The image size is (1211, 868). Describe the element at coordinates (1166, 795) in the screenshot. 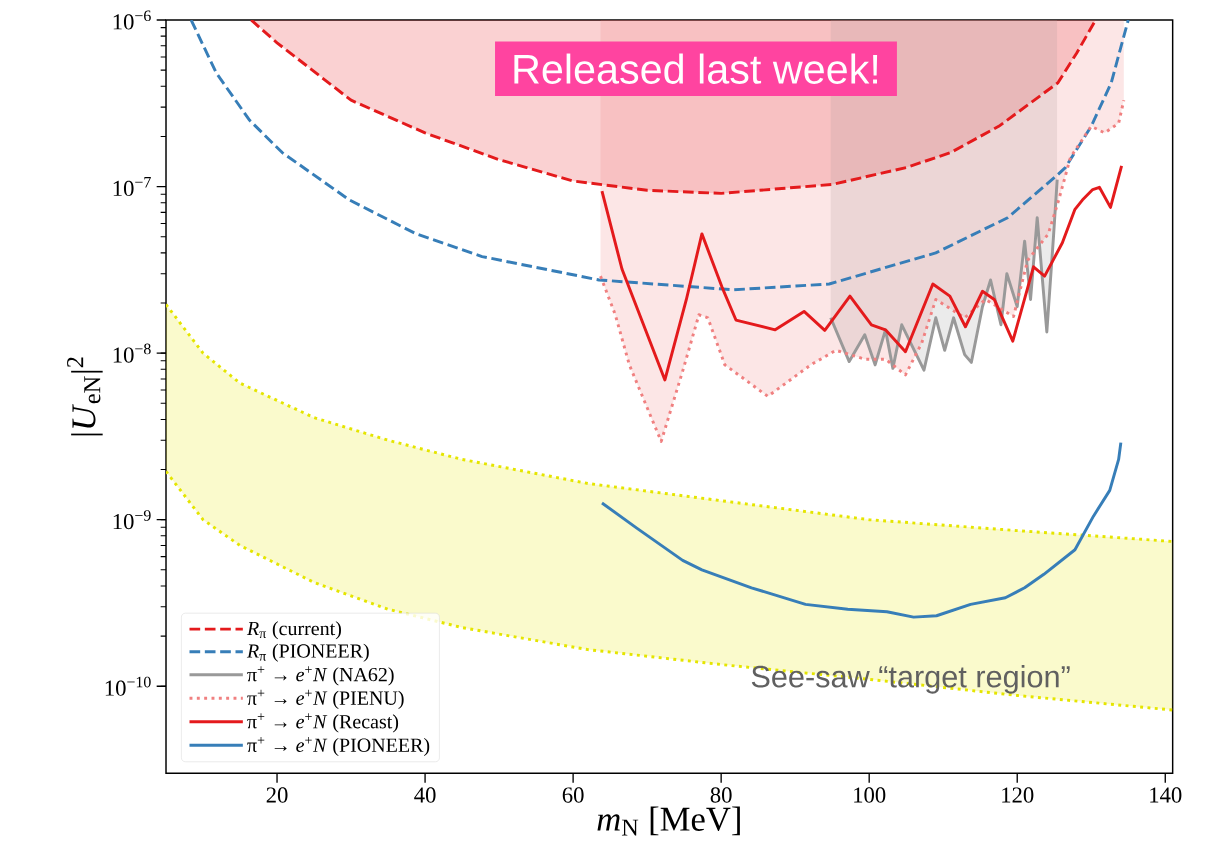

I see `x-tick-label: 140` at that location.